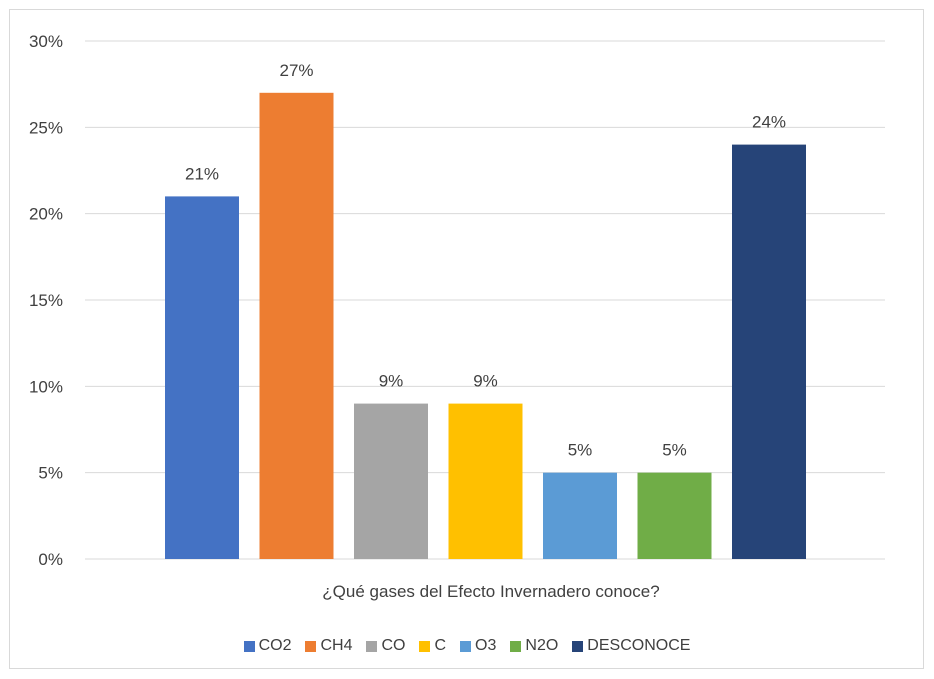  Describe the element at coordinates (391, 481) in the screenshot. I see `bar-co` at that location.